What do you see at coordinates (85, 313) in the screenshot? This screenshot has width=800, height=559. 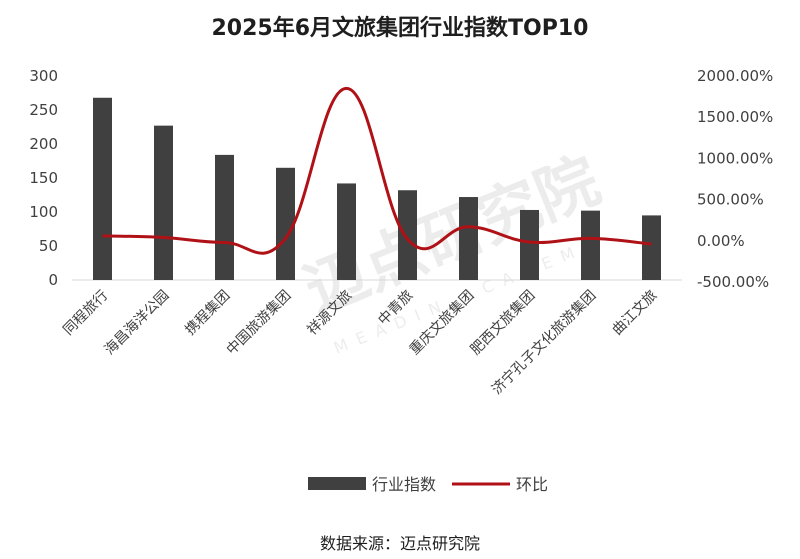 I see `category-label: 同程旅行` at bounding box center [85, 313].